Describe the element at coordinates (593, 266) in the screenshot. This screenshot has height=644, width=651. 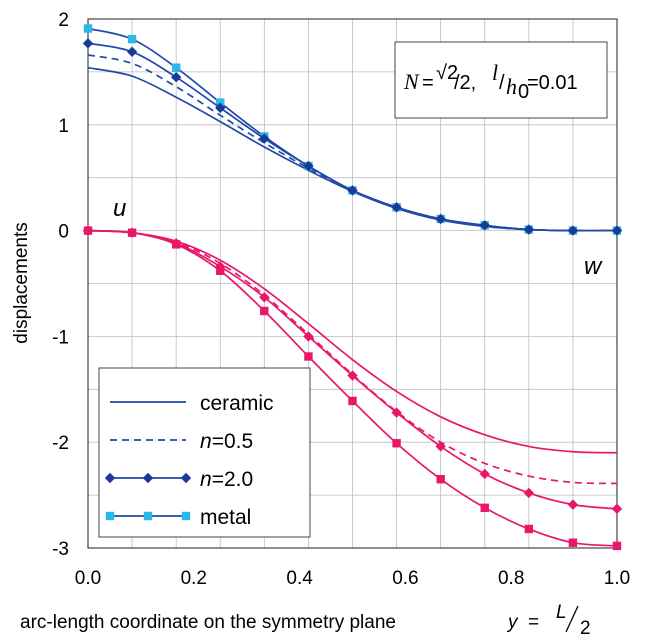
I see `w-annotation: w` at that location.